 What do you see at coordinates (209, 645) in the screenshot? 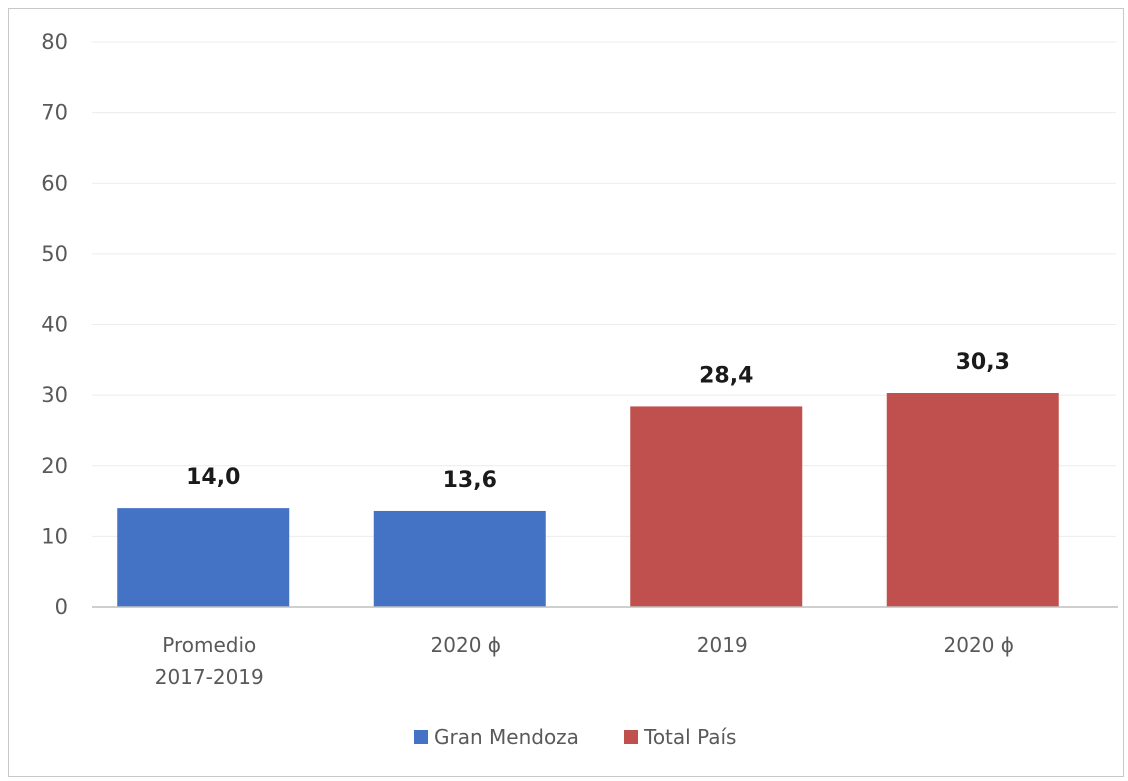
I see `x-tick-label: Promedio` at bounding box center [209, 645].